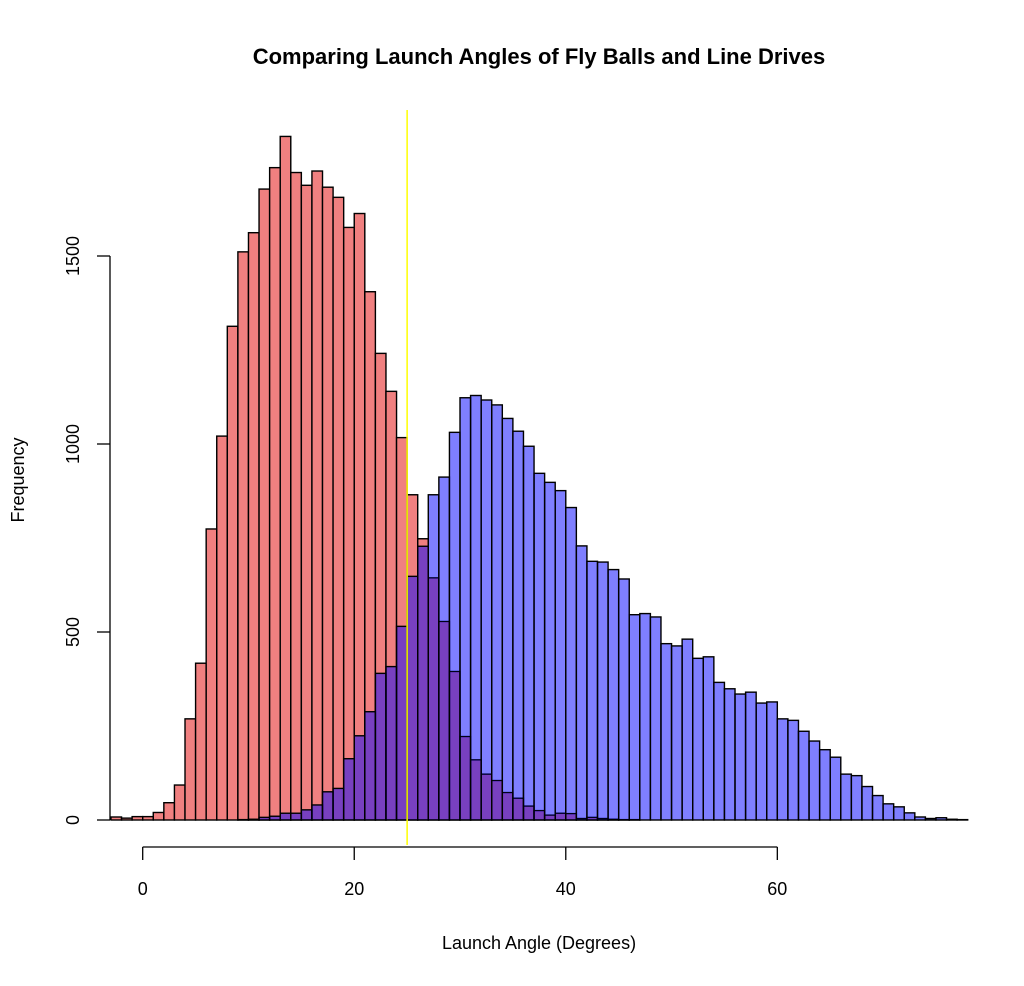  I want to click on y-axis: 0 500 1000 1500, so click(87, 530).